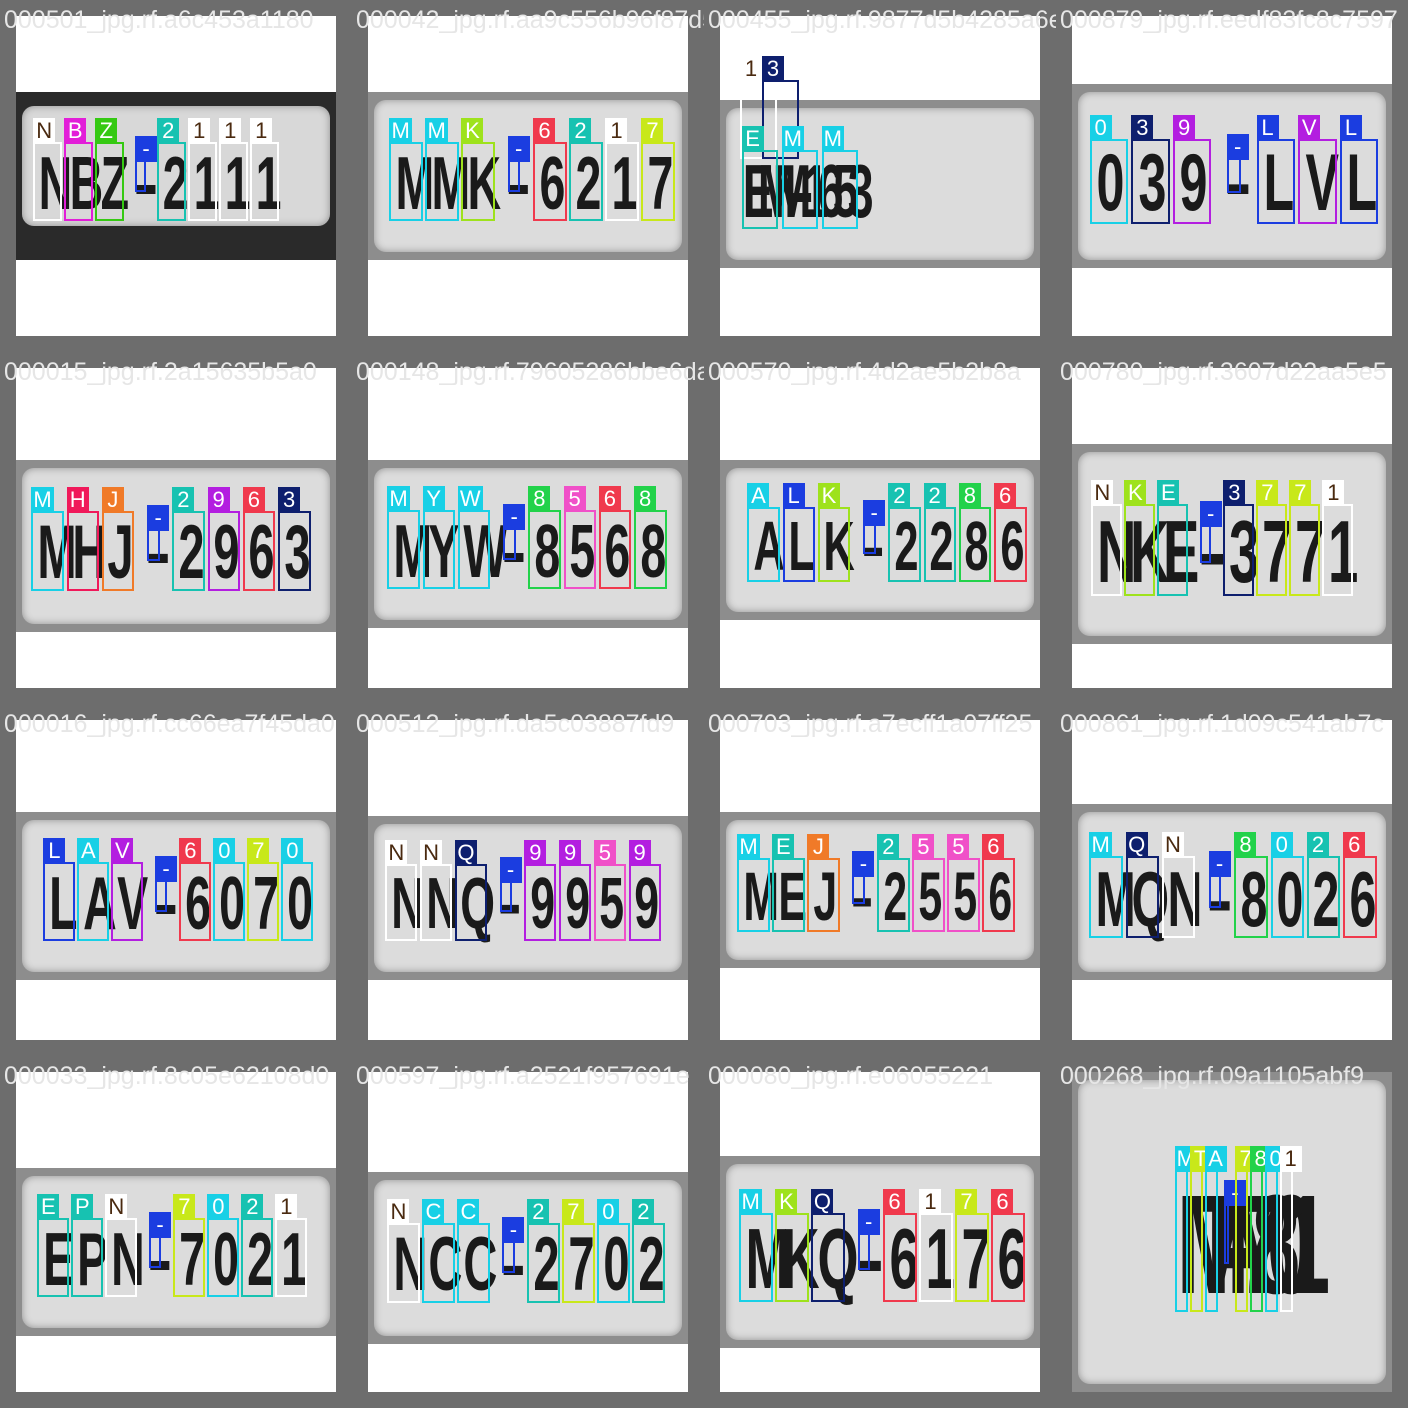  Describe the element at coordinates (473, 1251) in the screenshot. I see `detection-box: C` at that location.